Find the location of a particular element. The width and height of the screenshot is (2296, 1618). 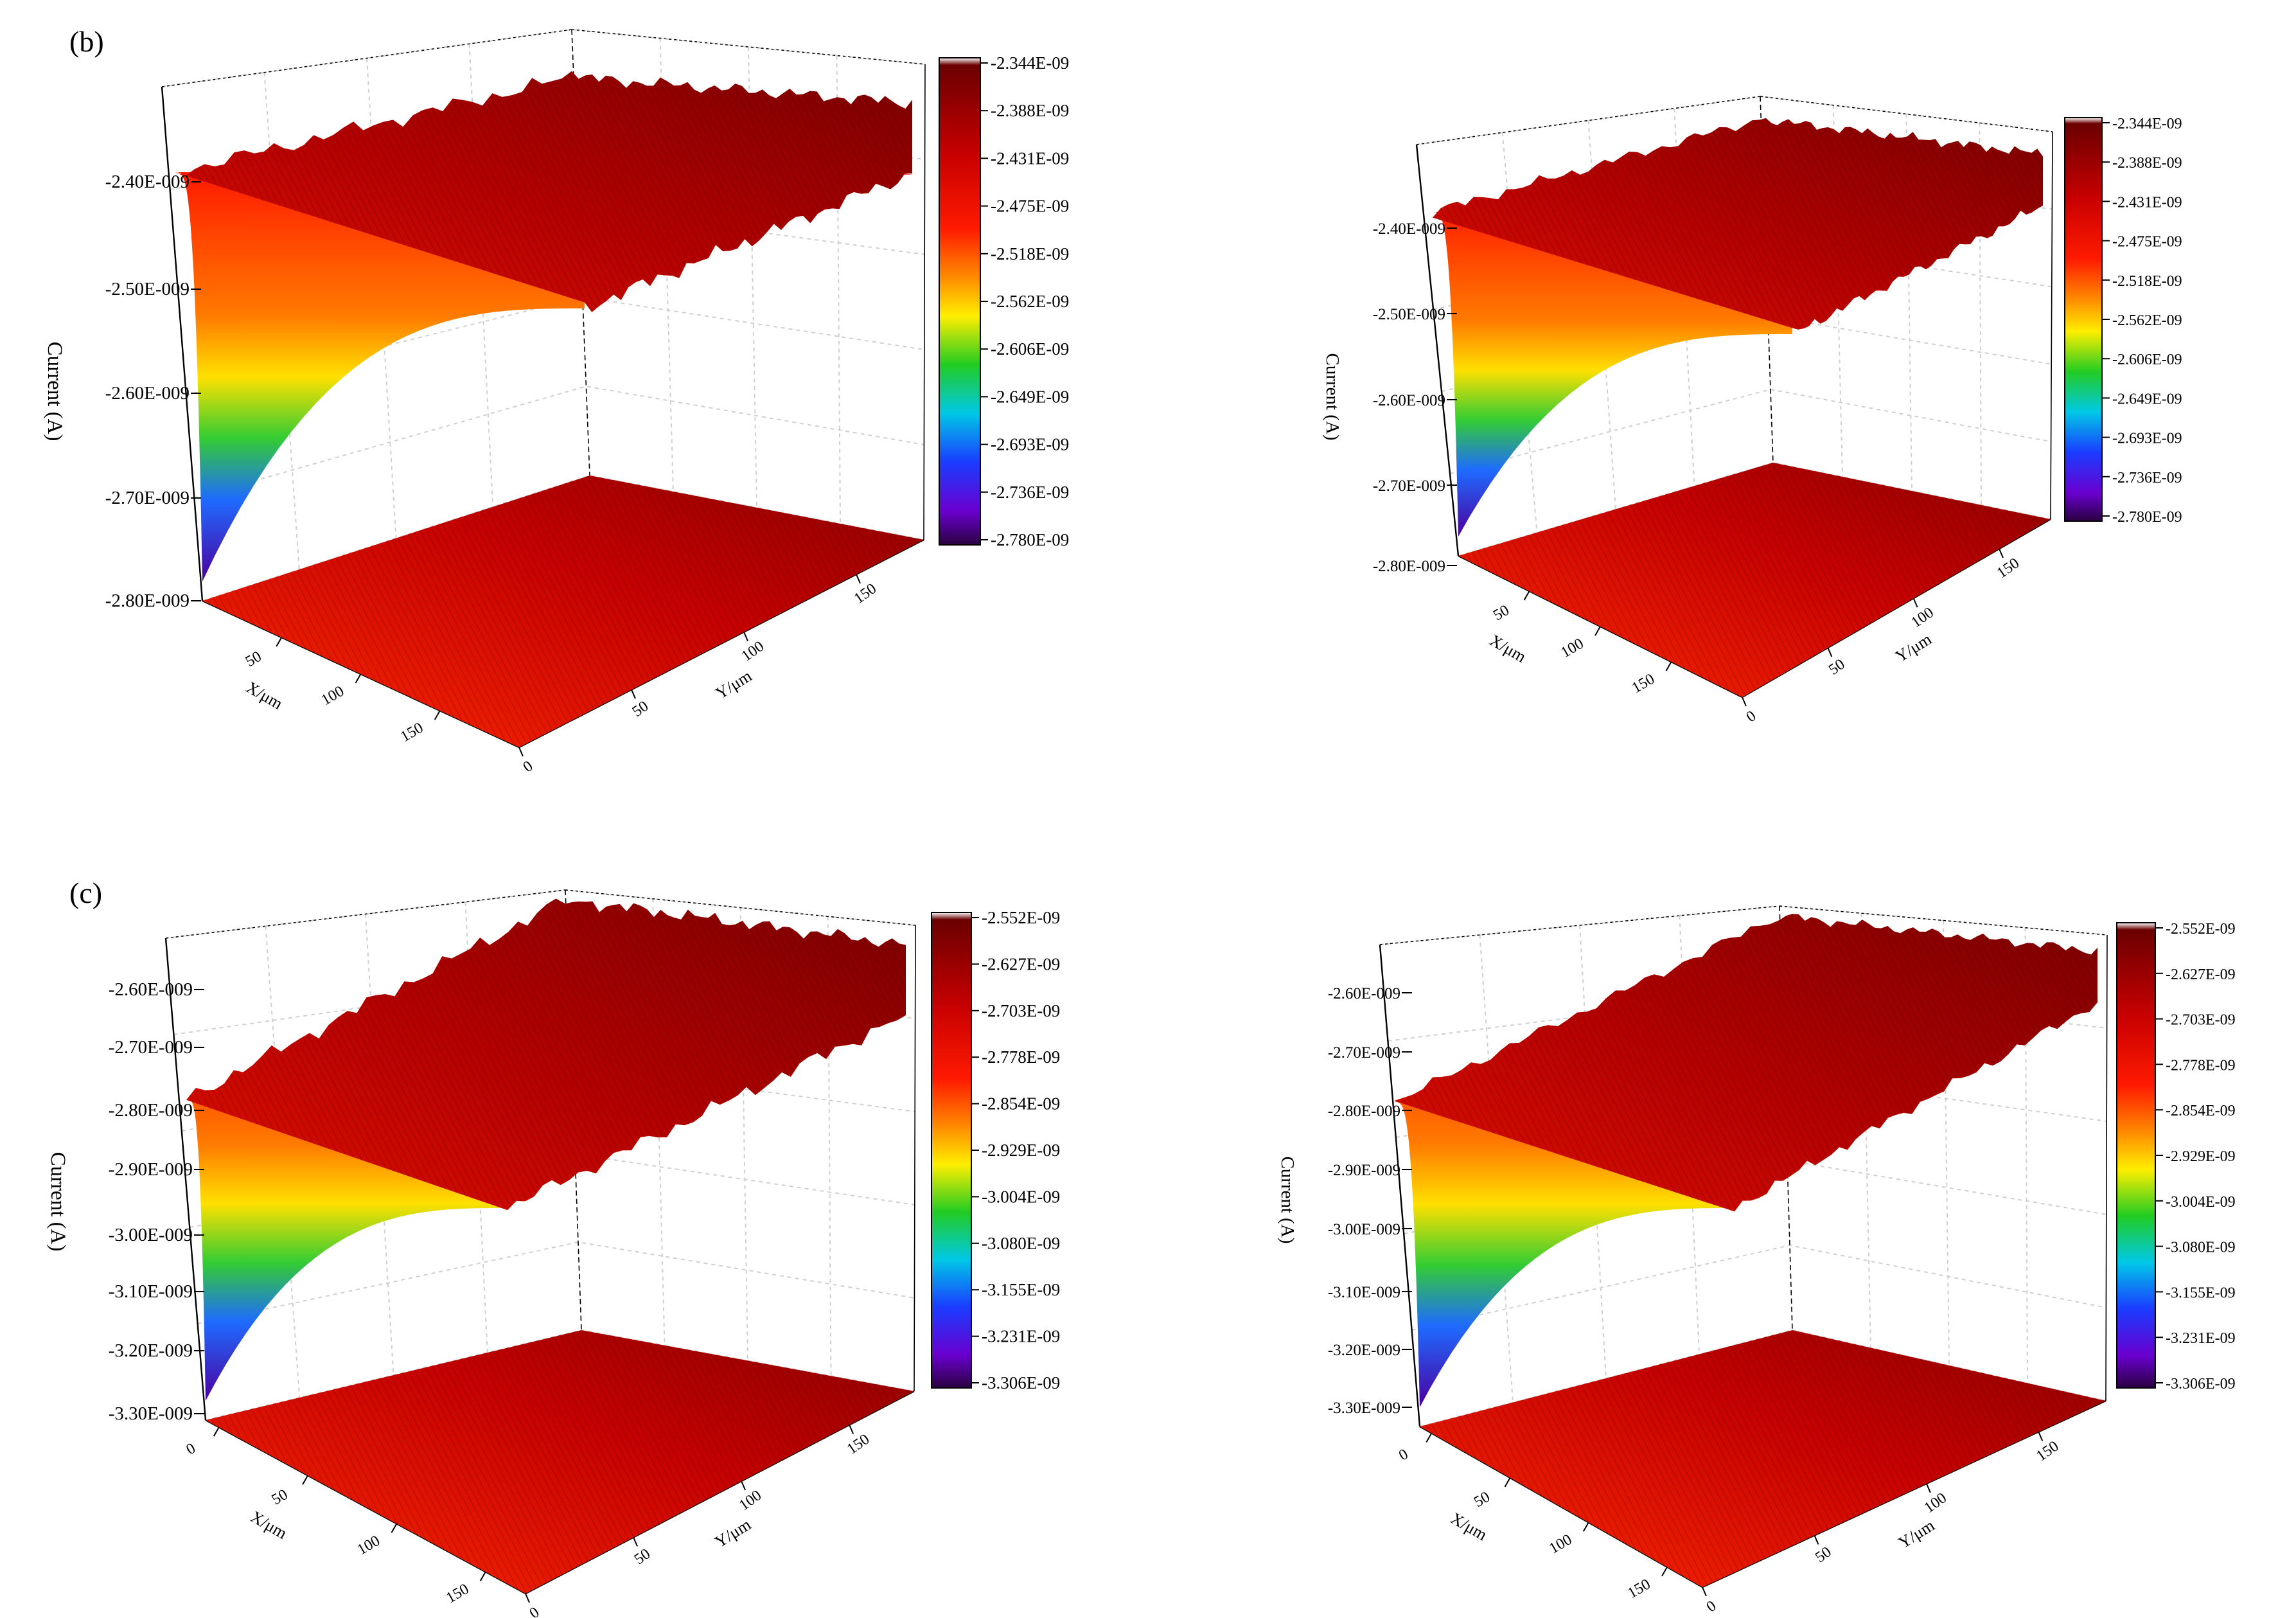

colorbar-tick-label: -2.854E-09 is located at coordinates (1021, 1104).